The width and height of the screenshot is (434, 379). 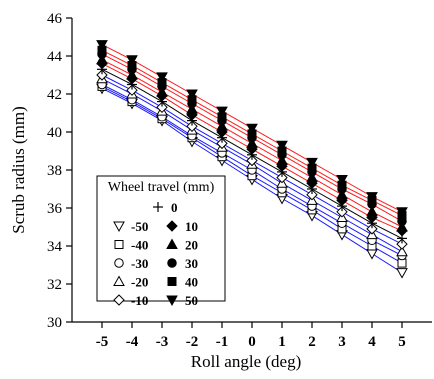 What do you see at coordinates (372, 342) in the screenshot?
I see `x-tick-label: 4` at bounding box center [372, 342].